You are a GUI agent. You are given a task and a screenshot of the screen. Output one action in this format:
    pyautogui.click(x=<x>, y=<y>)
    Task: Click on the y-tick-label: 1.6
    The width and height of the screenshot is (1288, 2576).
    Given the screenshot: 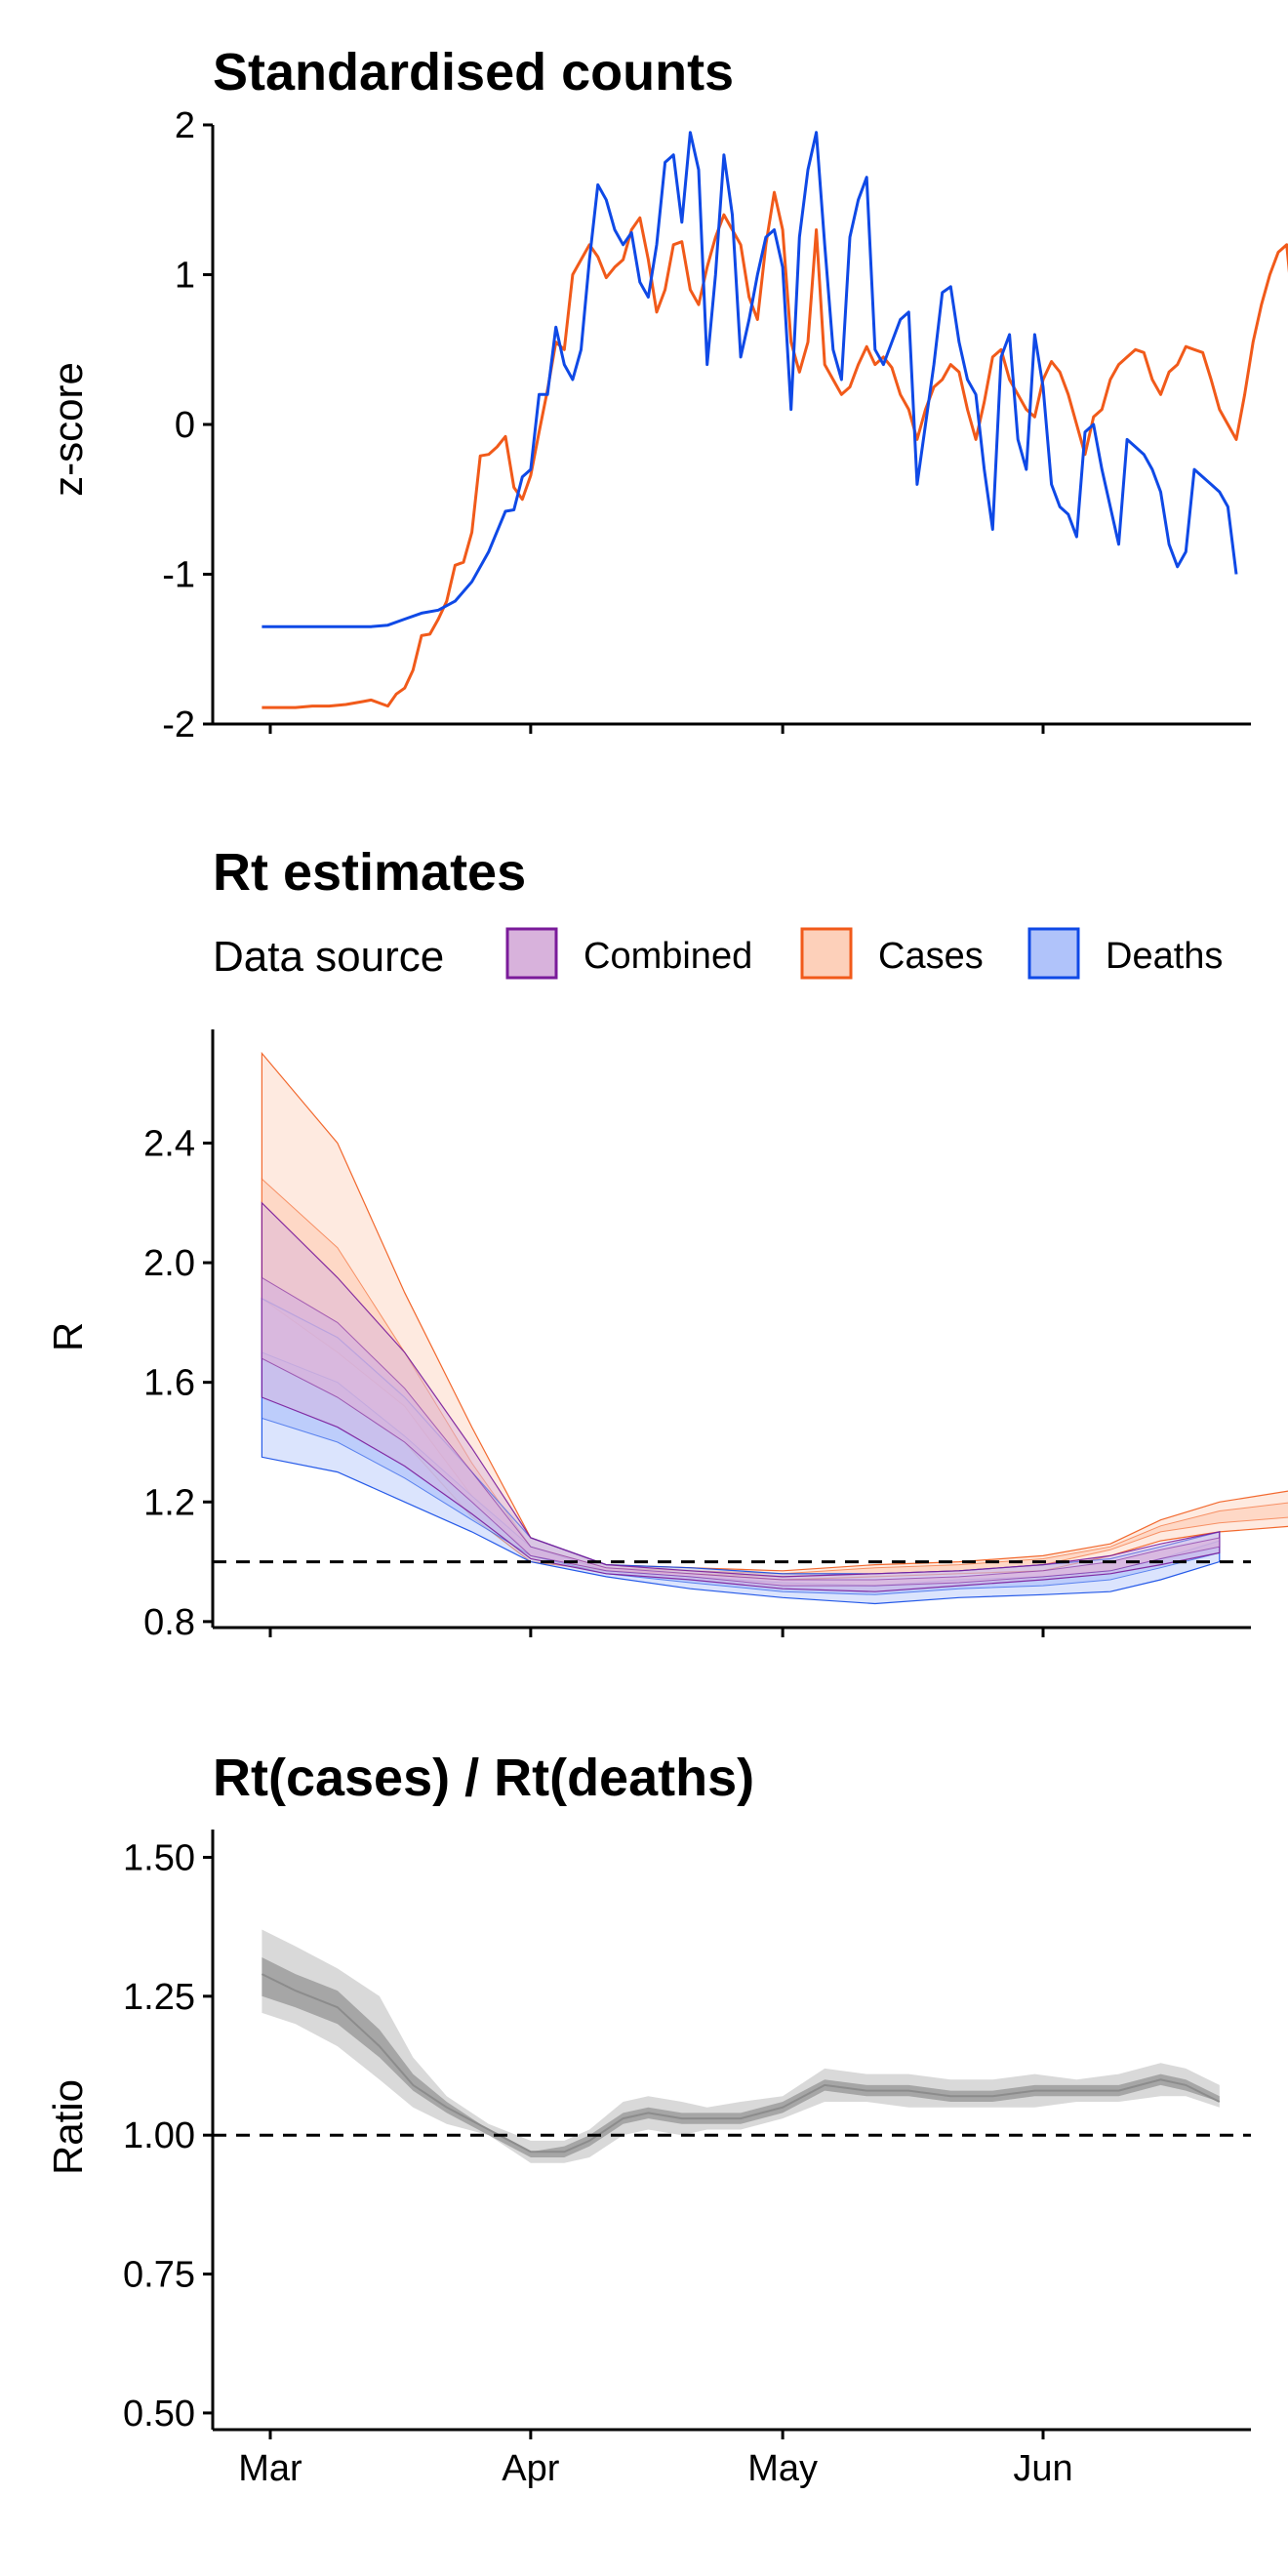 What is the action you would take?
    pyautogui.click(x=169, y=1383)
    